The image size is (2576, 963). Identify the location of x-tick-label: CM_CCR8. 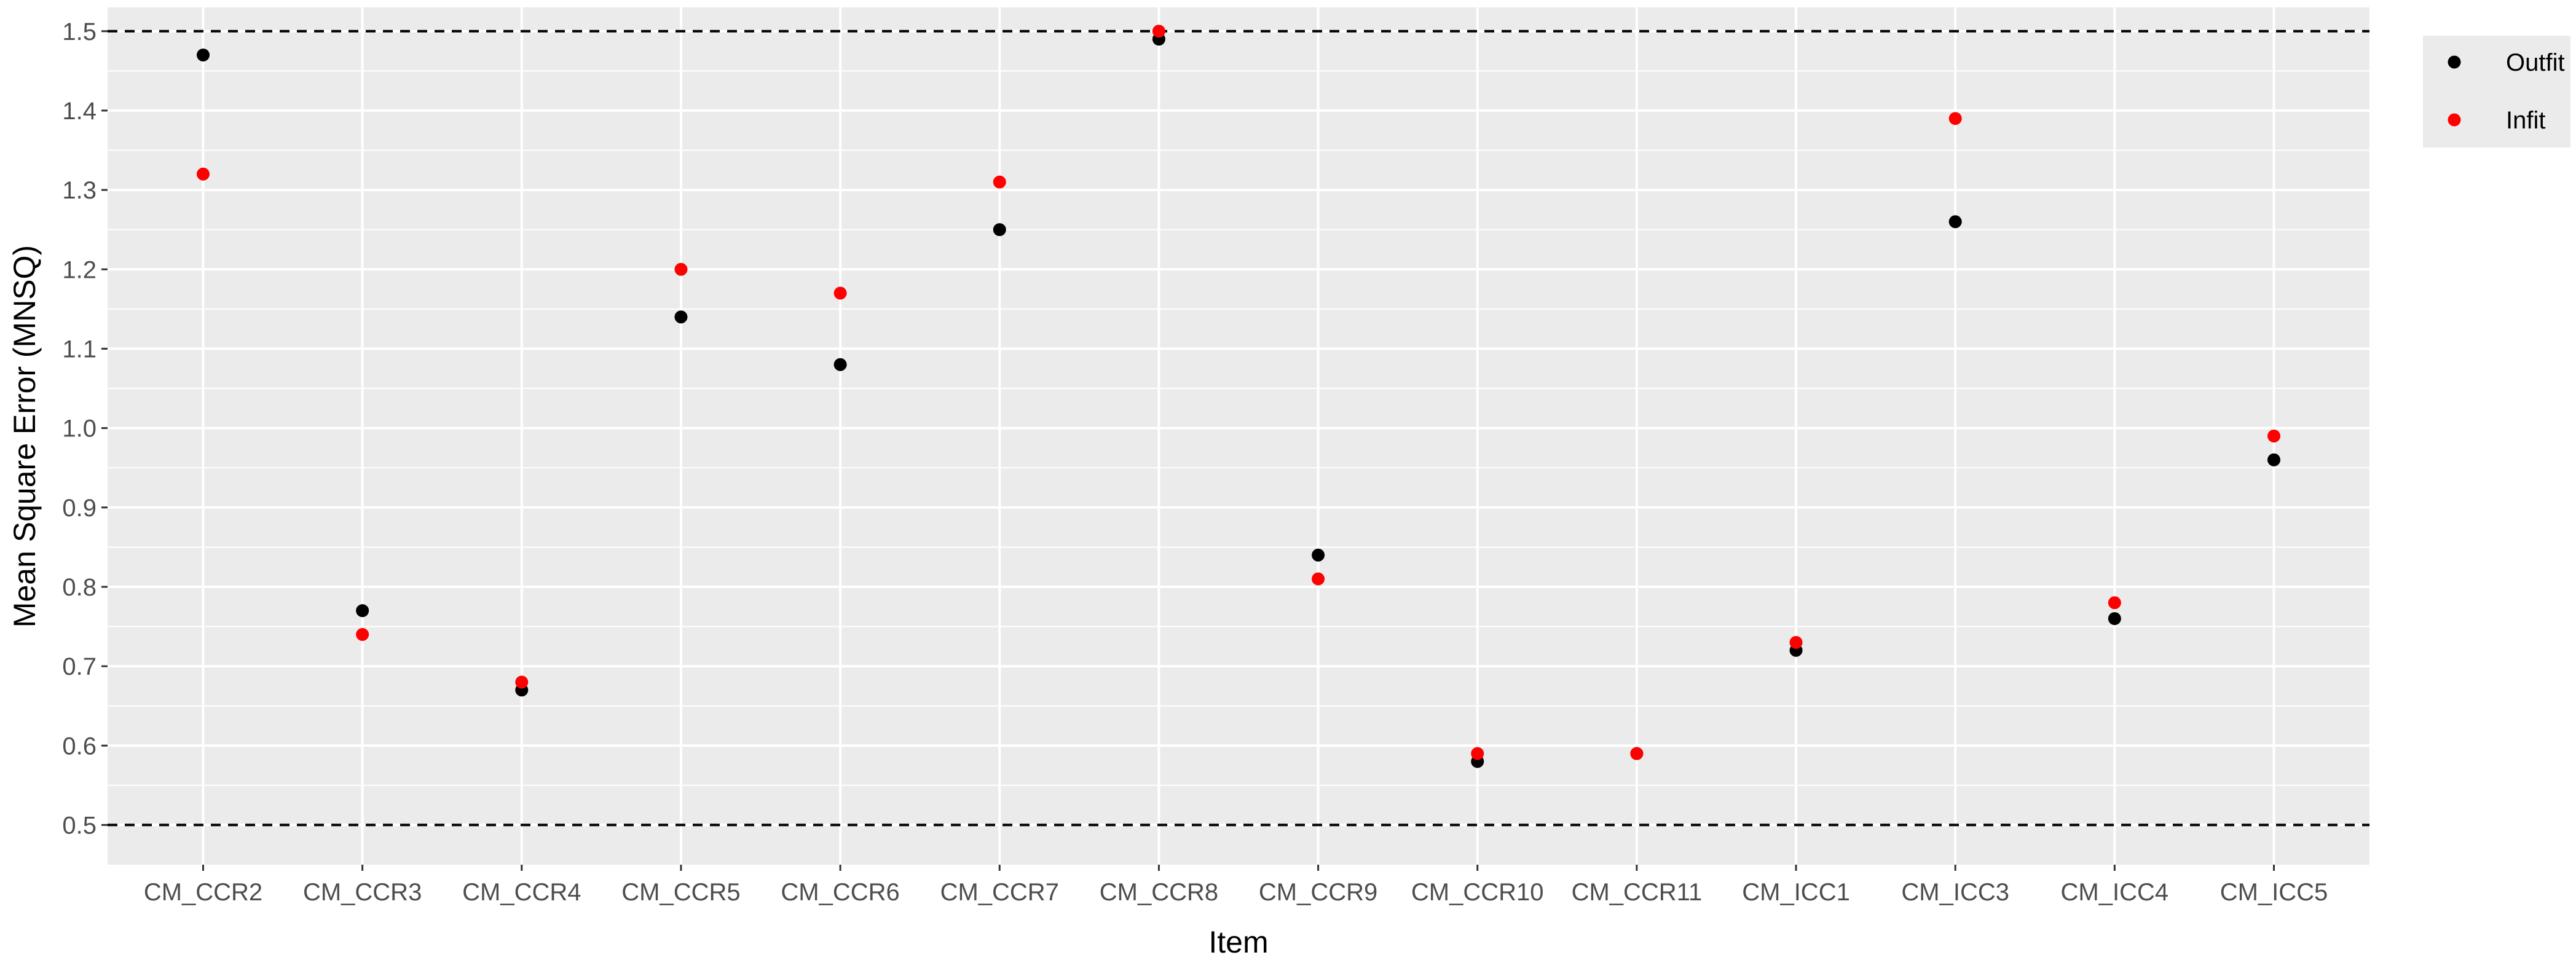
(1159, 892).